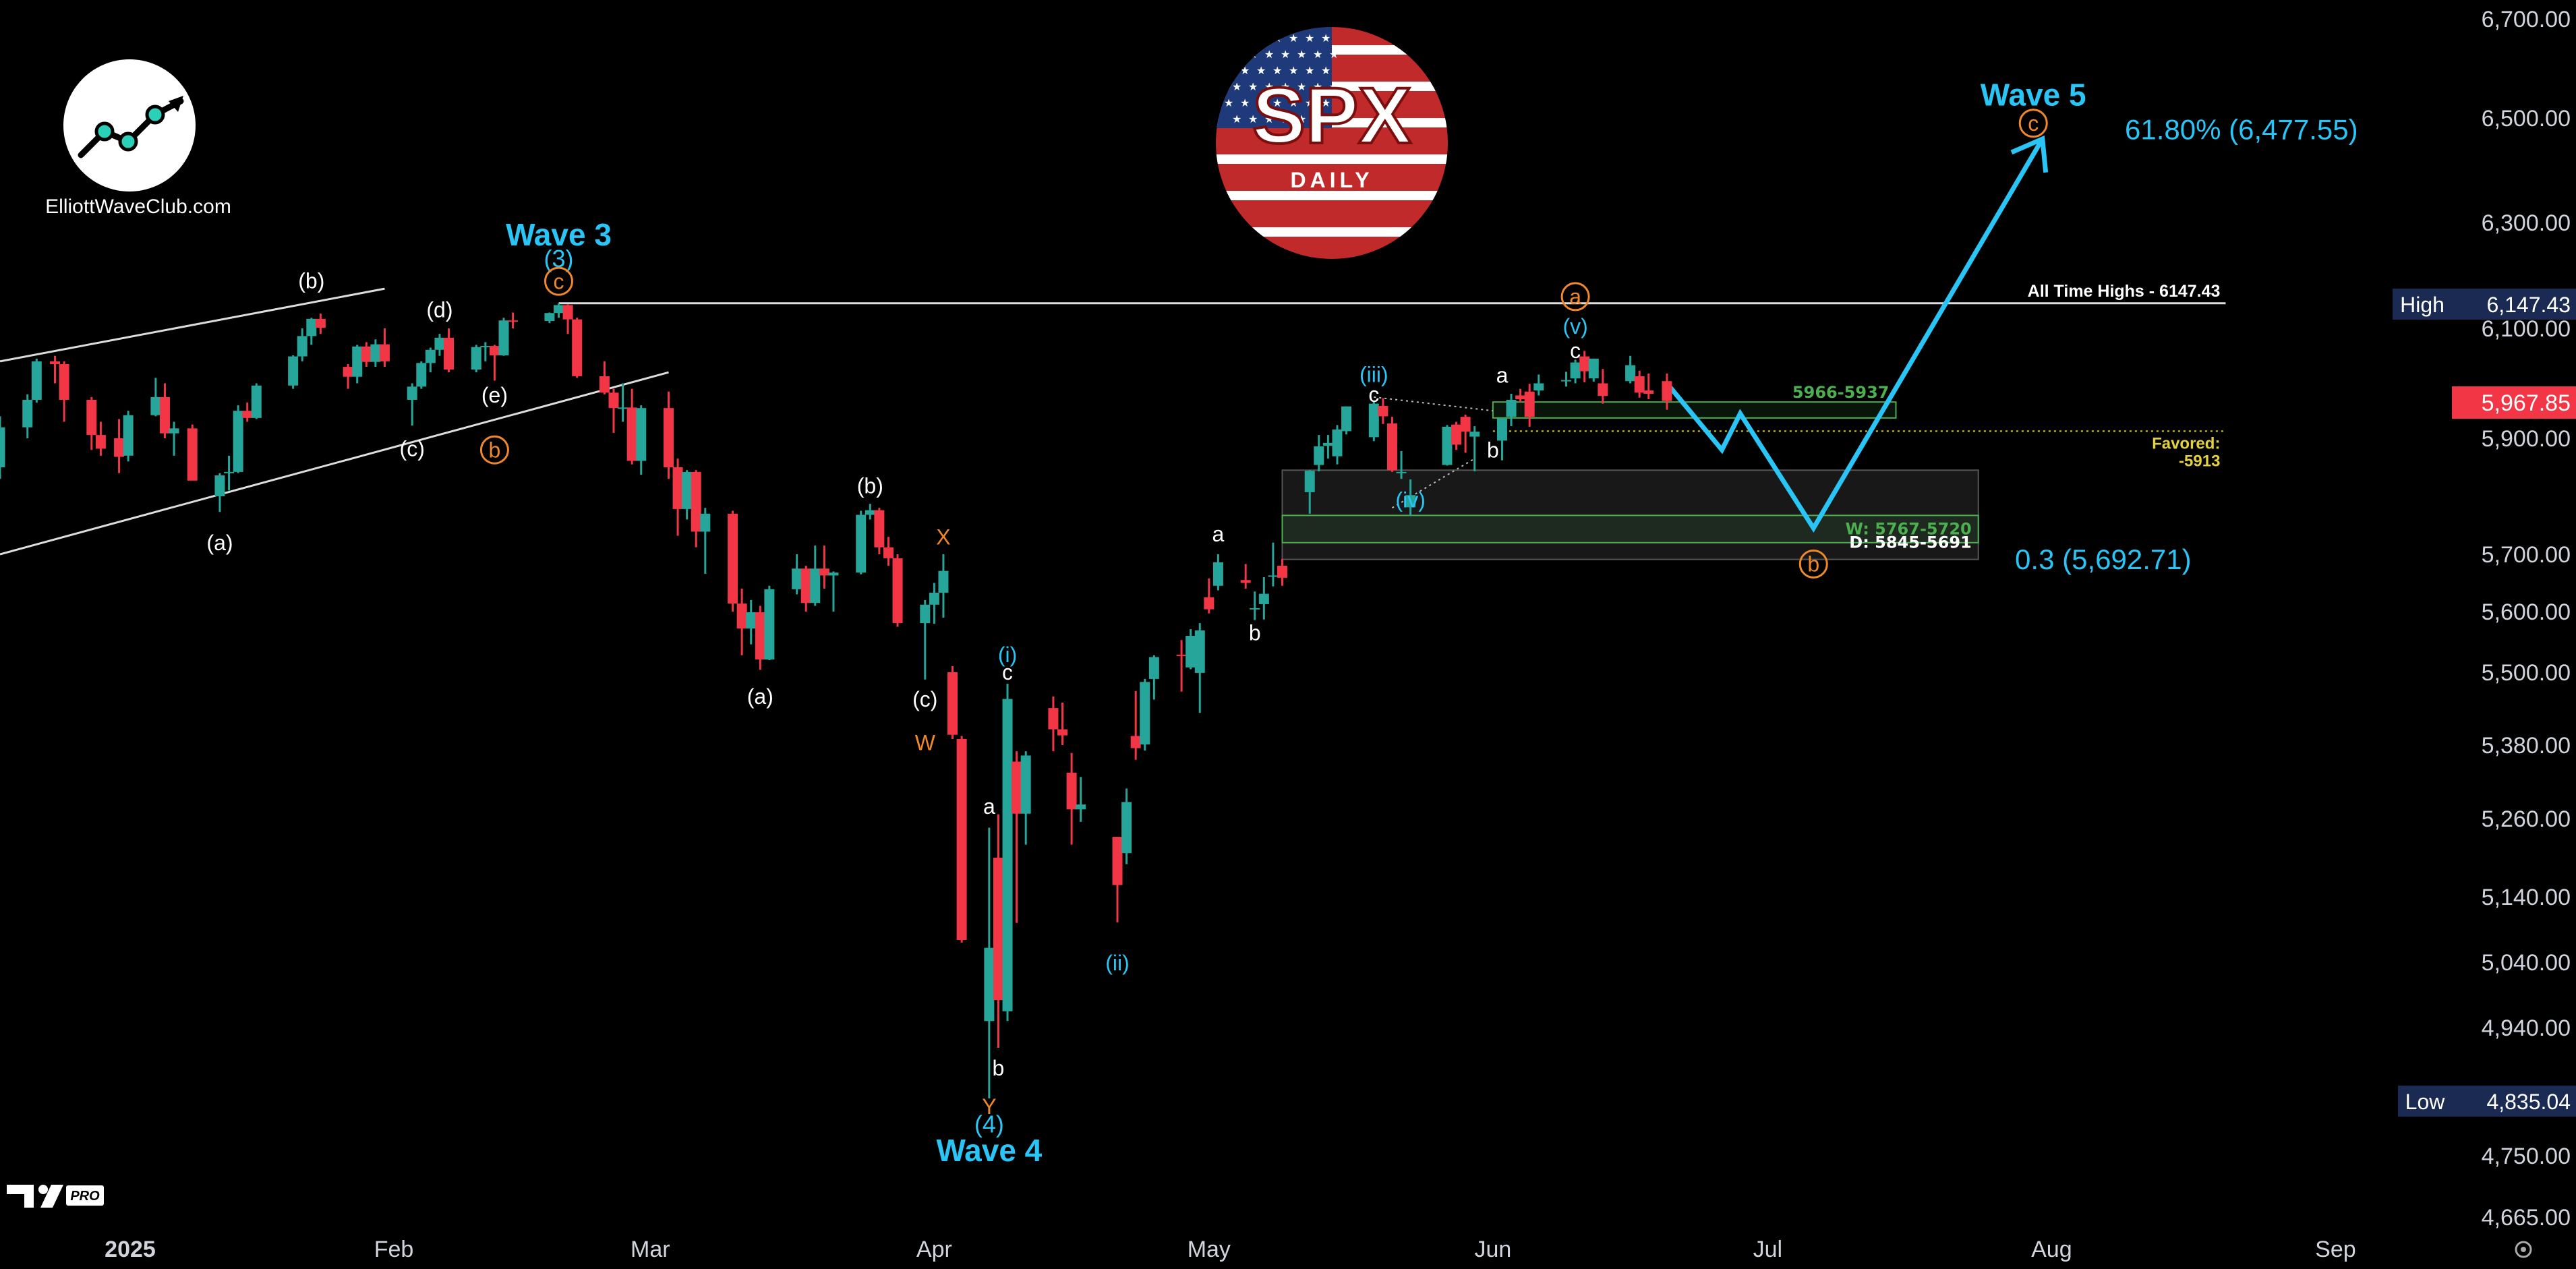  What do you see at coordinates (2527, 819) in the screenshot?
I see `y-tick-label: 5,260.00` at bounding box center [2527, 819].